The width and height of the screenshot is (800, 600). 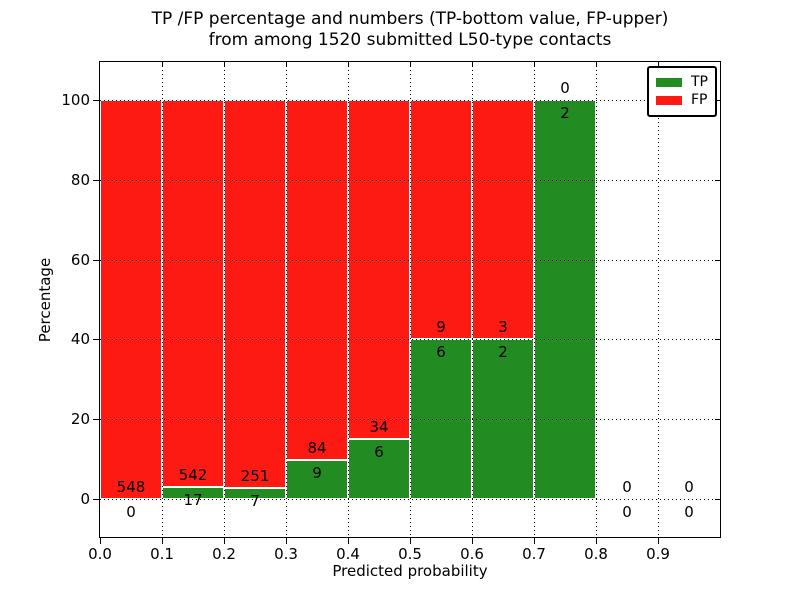 I want to click on label-fp-count-0.1: 542, so click(x=193, y=474).